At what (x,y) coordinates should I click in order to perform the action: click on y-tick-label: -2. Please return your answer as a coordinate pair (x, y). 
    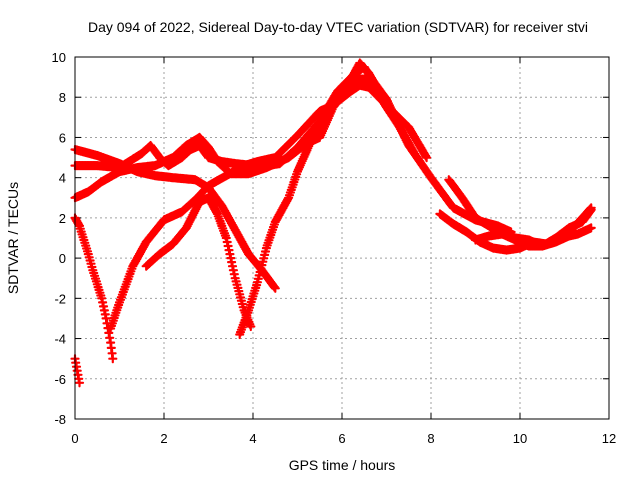
    Looking at the image, I should click on (60, 298).